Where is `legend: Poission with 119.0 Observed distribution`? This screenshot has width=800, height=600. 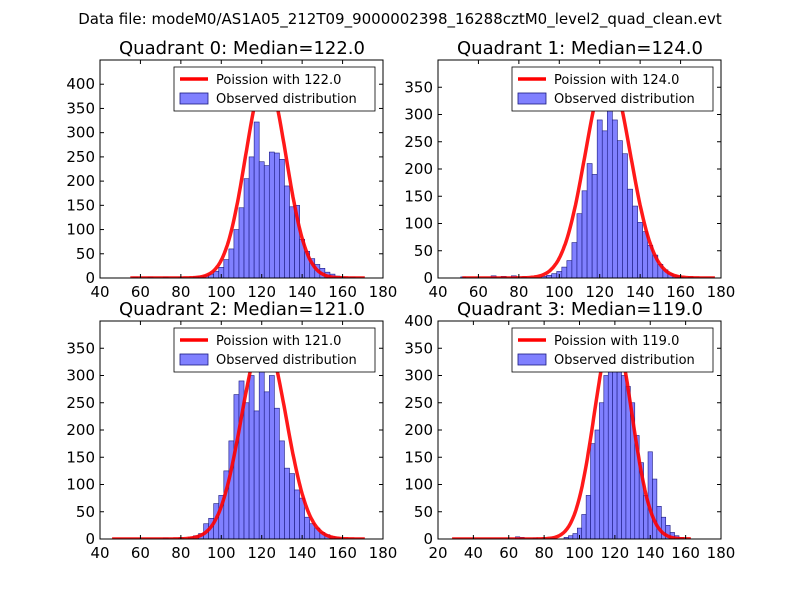
legend: Poission with 119.0 Observed distribution is located at coordinates (612, 350).